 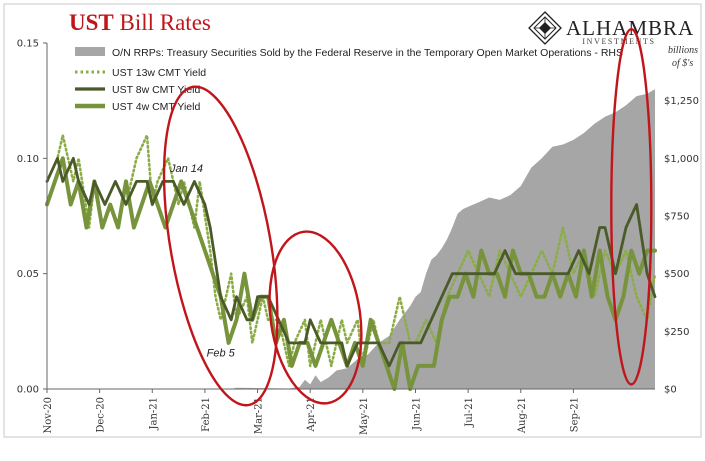 I want to click on x-tick-label: May-21, so click(x=364, y=416).